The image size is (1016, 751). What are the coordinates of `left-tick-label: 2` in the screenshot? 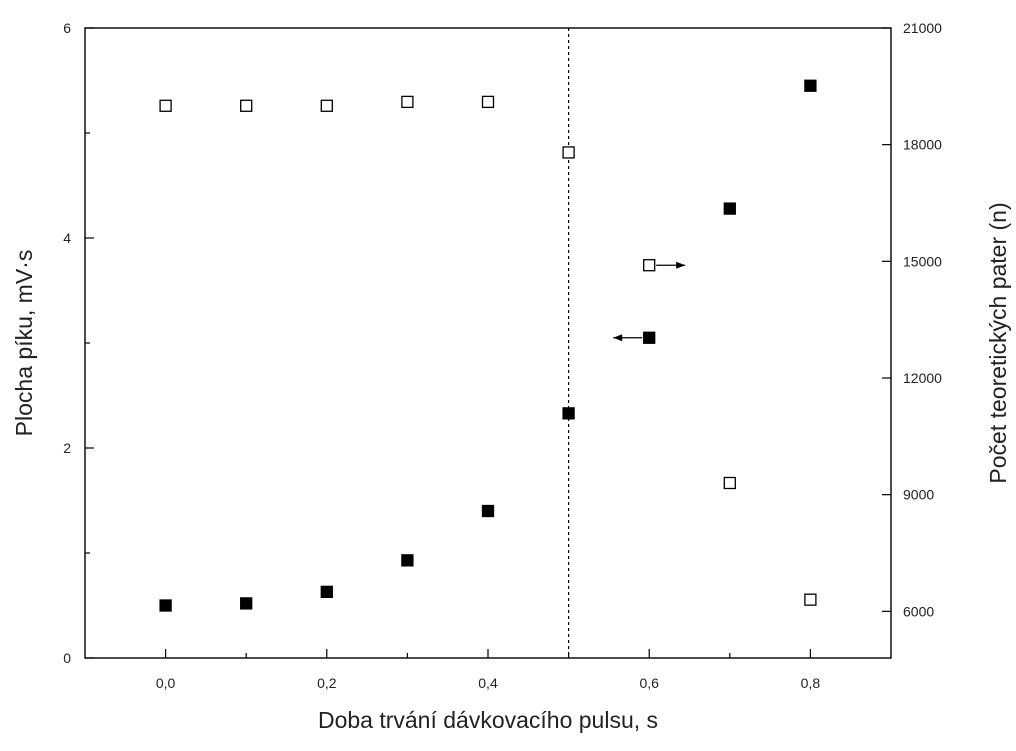 It's located at (67, 448).